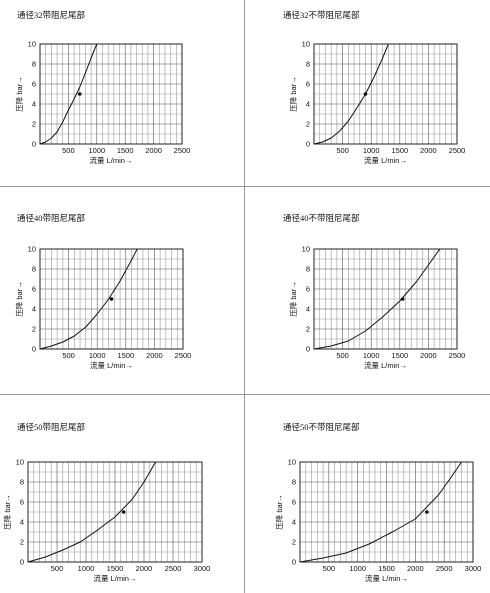 The height and width of the screenshot is (593, 490). I want to click on chart-title: 通径50带阻尼尾部, so click(51, 427).